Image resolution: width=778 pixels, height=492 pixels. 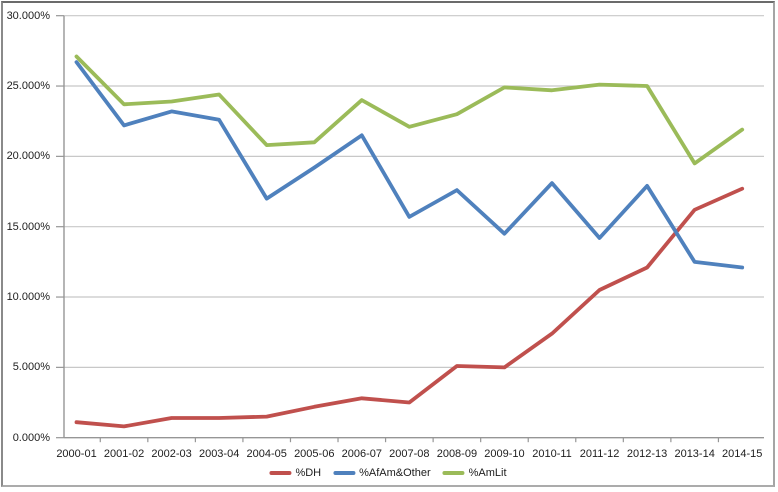 I want to click on x-tick-label: 2004-05, so click(x=266, y=454).